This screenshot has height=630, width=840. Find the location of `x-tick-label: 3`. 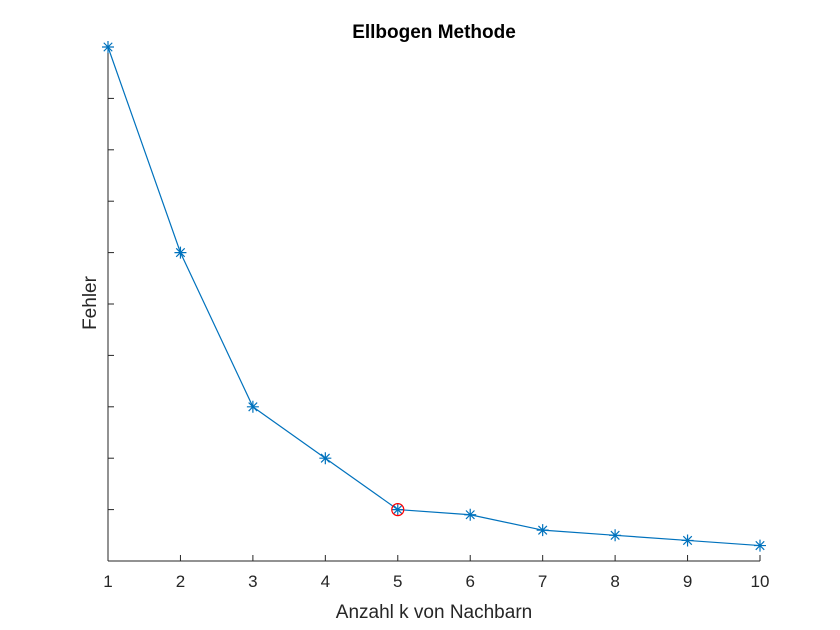

x-tick-label: 3 is located at coordinates (252, 581).